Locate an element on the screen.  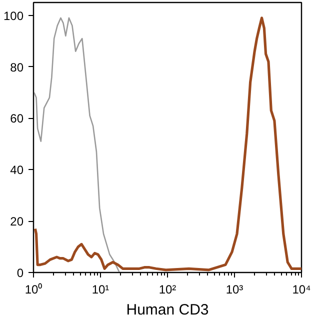
y-tick-label: 60 is located at coordinates (17, 119).